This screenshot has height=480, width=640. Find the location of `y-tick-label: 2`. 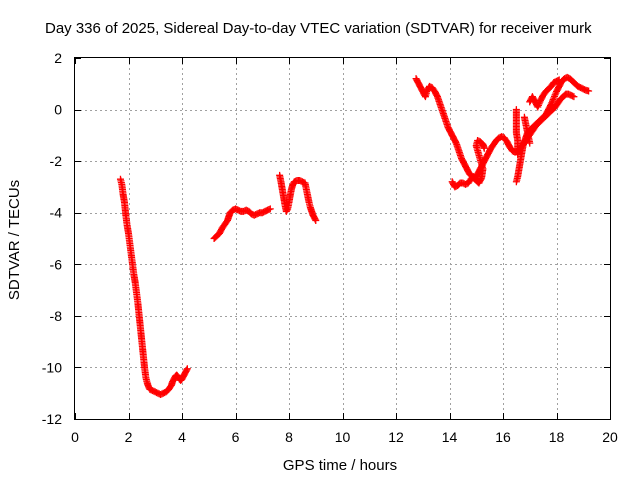

y-tick-label: 2 is located at coordinates (58, 58).